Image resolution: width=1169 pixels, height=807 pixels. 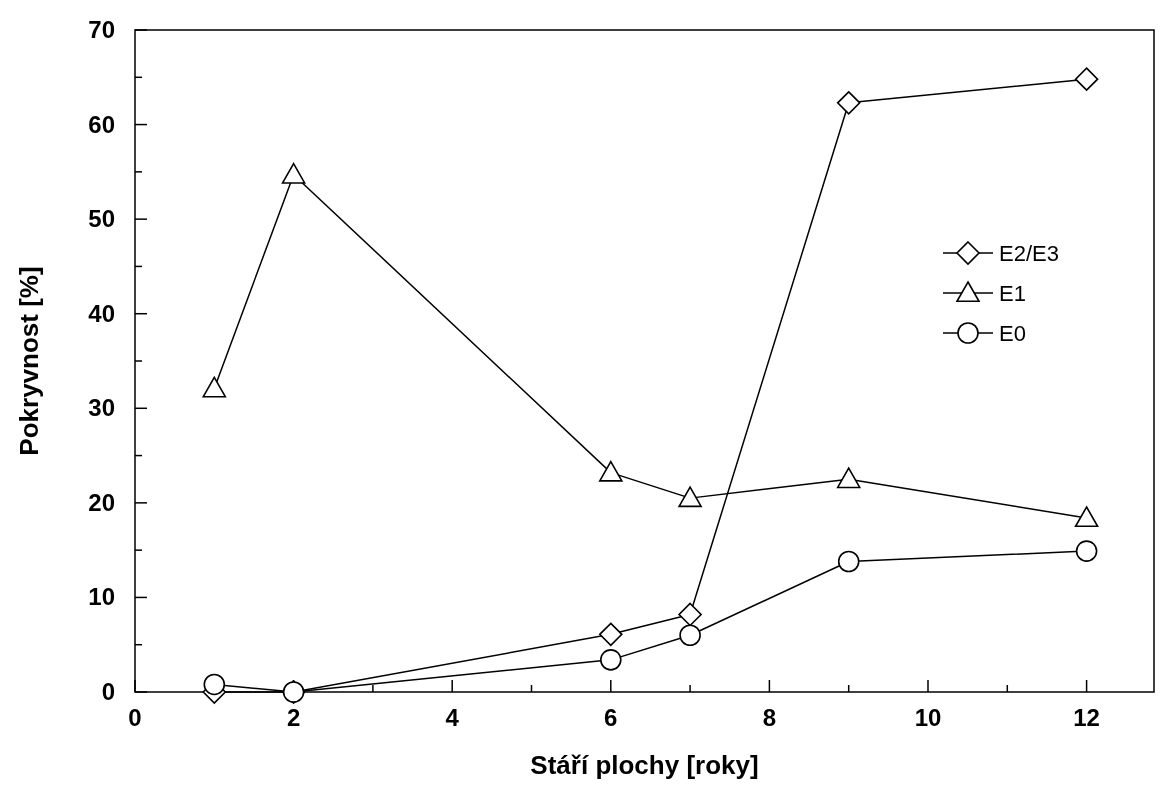 What do you see at coordinates (644, 765) in the screenshot?
I see `x-axis-title: Stáří plochy [roky]` at bounding box center [644, 765].